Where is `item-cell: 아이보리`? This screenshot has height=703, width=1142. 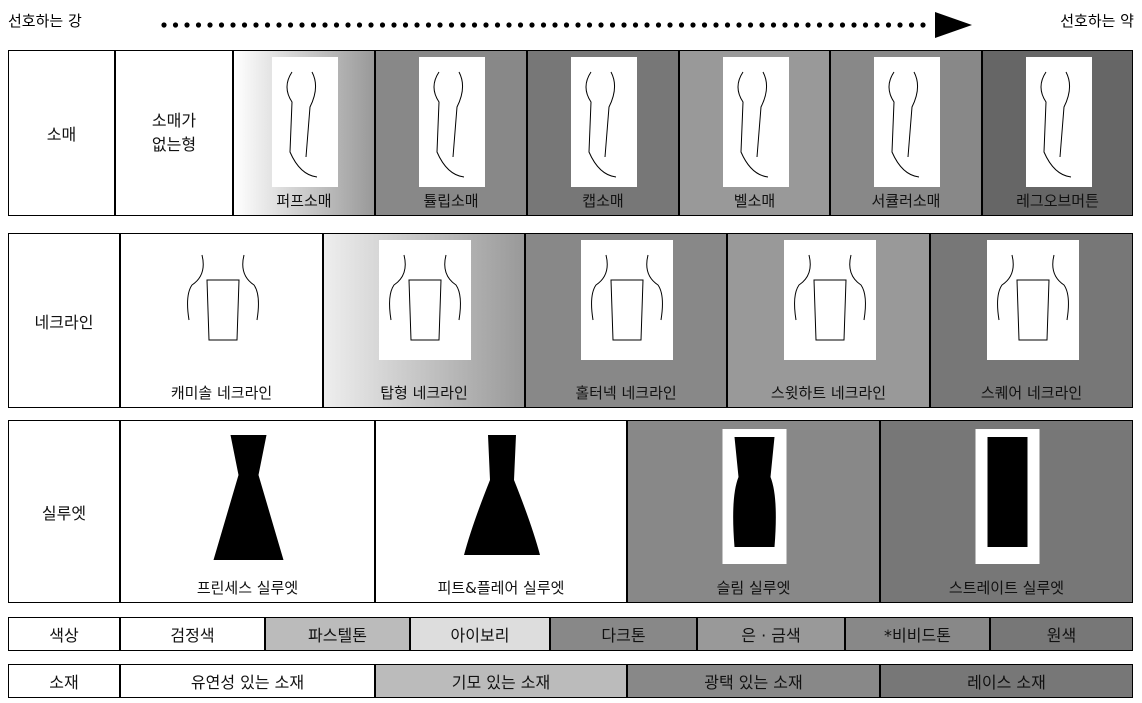 item-cell: 아이보리 is located at coordinates (480, 634).